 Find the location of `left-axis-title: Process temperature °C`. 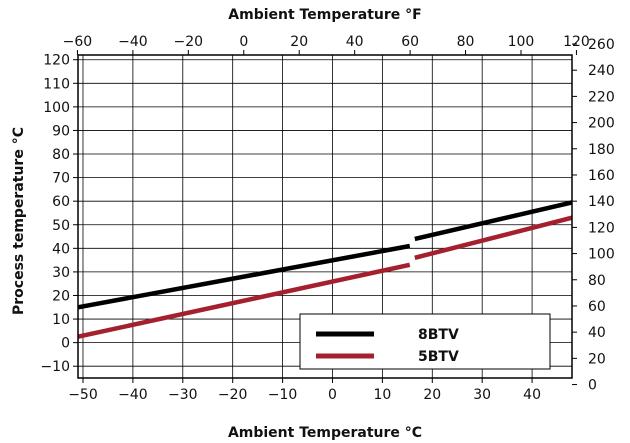

left-axis-title: Process temperature °C is located at coordinates (19, 221).